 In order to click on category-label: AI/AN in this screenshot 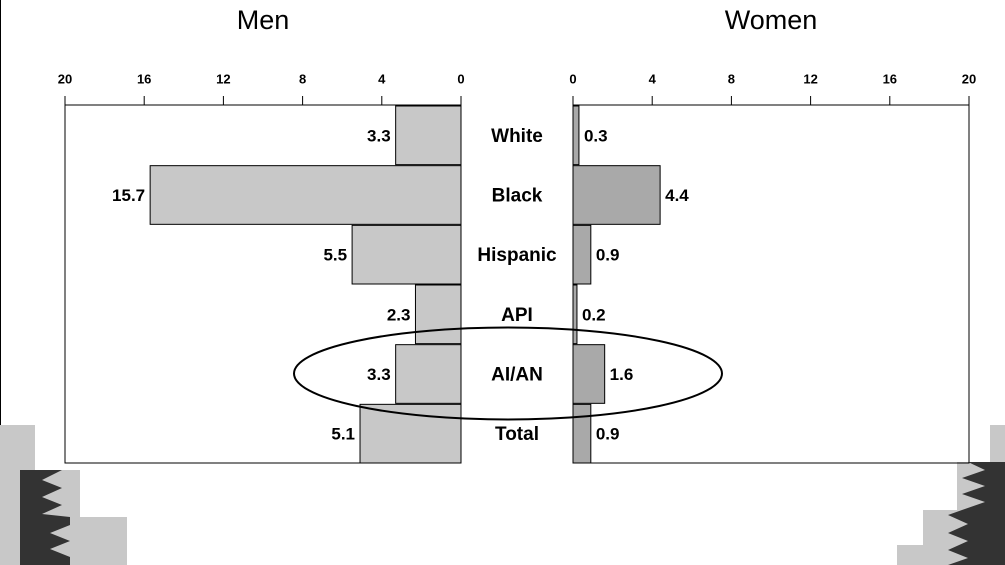, I will do `click(517, 375)`.